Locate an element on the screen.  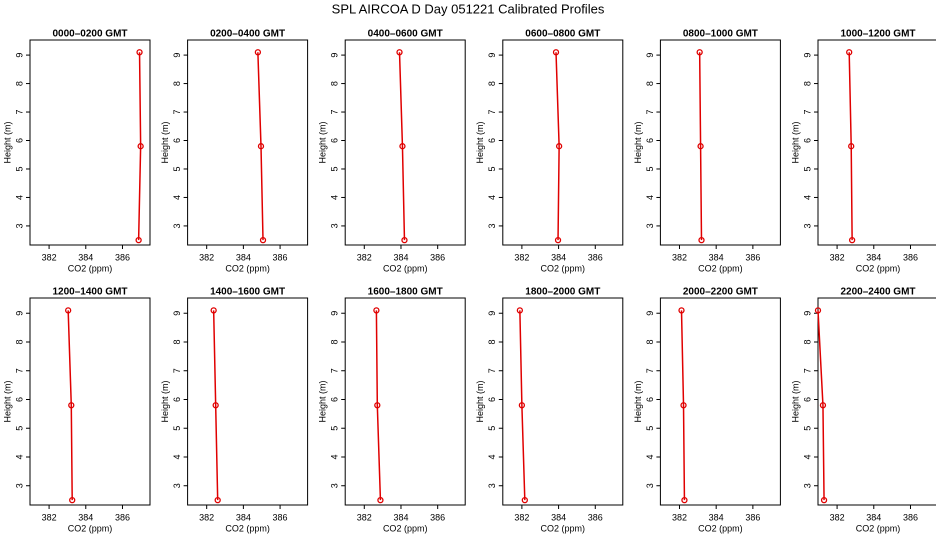
panel-title: 1600–1800 GMT is located at coordinates (405, 292).